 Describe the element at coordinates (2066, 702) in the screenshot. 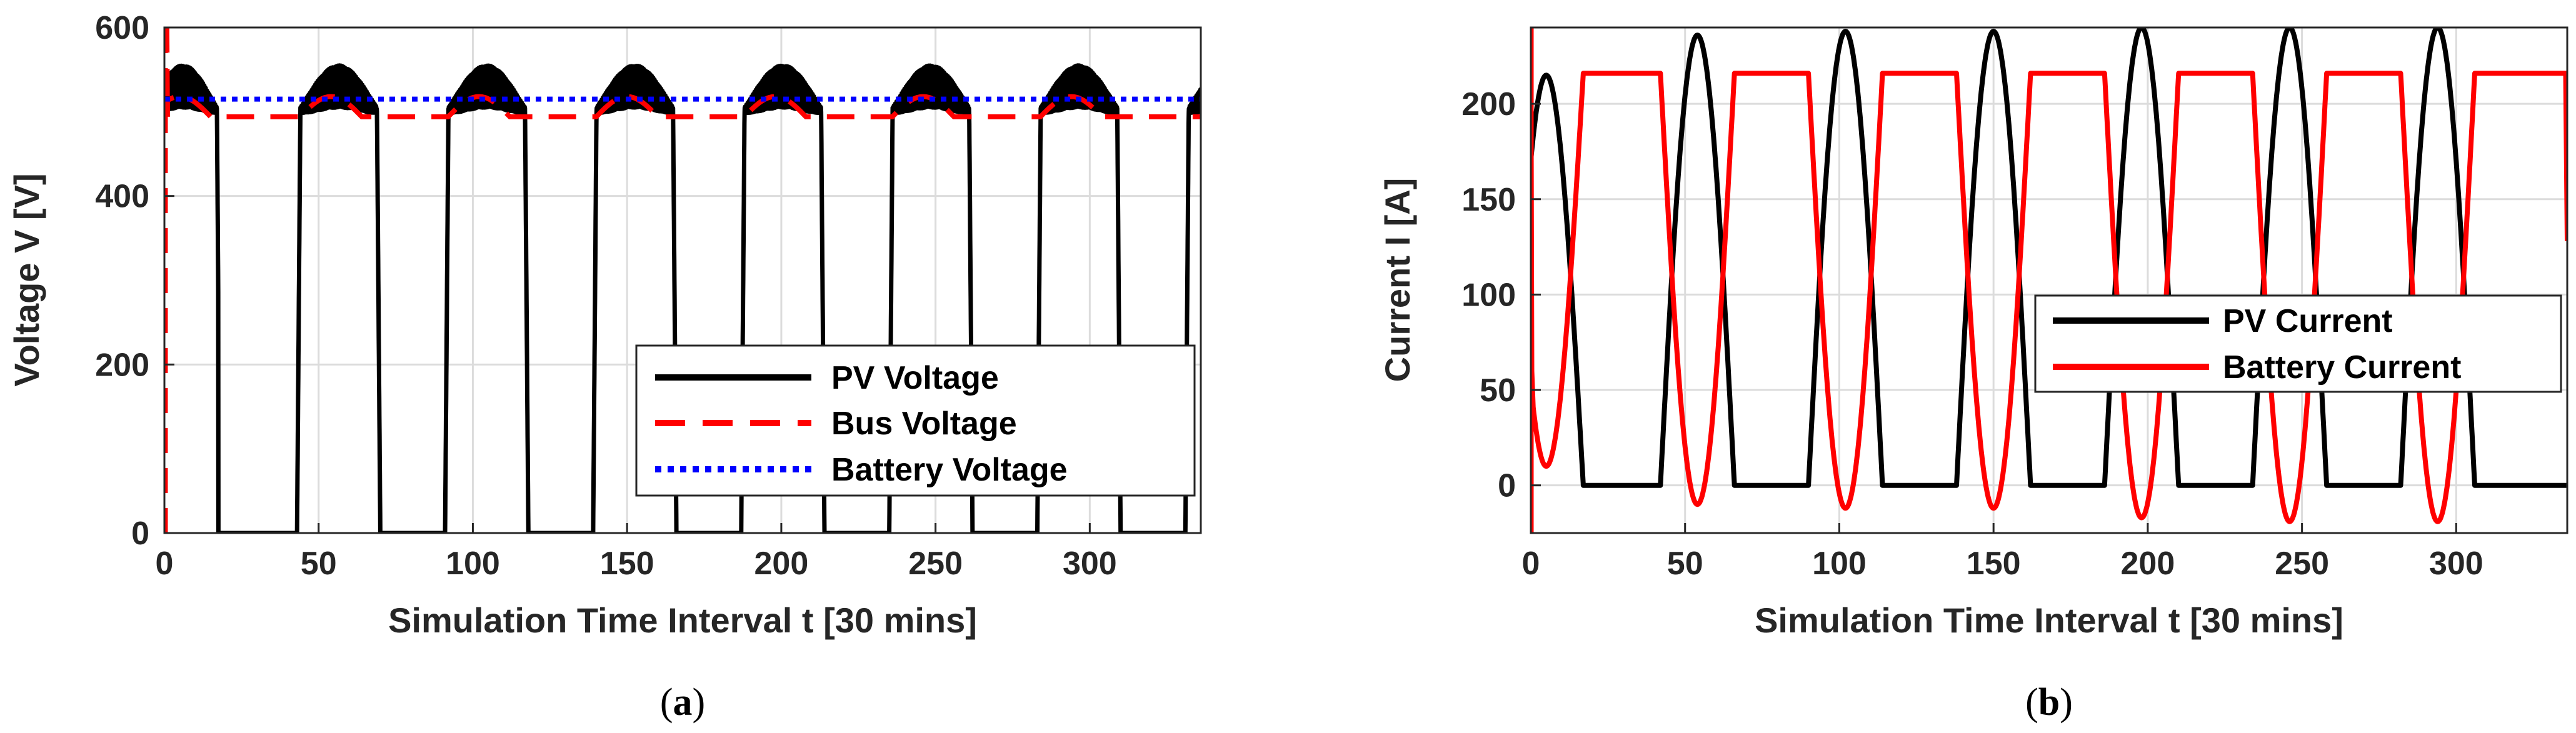

I see `caption-b-close: )` at that location.